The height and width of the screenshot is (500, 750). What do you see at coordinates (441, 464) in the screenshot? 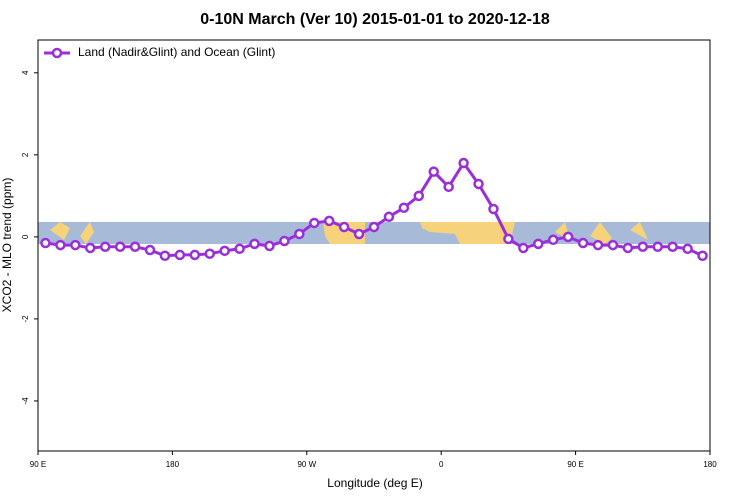
I see `x-tick-label: 0` at bounding box center [441, 464].